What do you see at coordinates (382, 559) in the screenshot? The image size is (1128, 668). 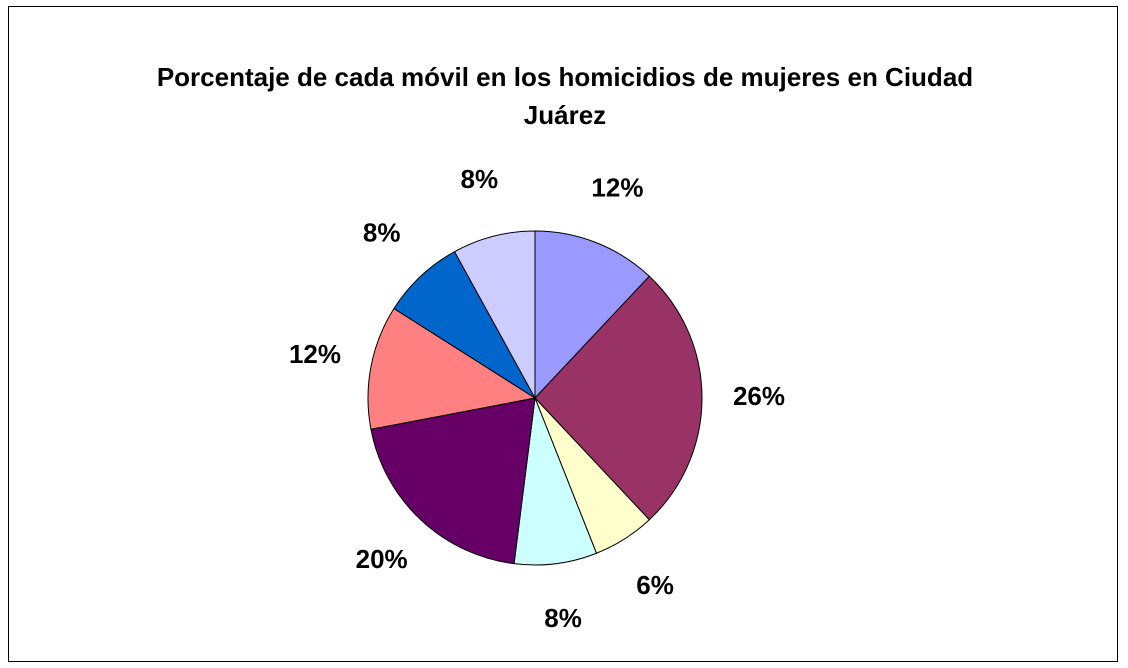 I see `data-label: 20%` at bounding box center [382, 559].